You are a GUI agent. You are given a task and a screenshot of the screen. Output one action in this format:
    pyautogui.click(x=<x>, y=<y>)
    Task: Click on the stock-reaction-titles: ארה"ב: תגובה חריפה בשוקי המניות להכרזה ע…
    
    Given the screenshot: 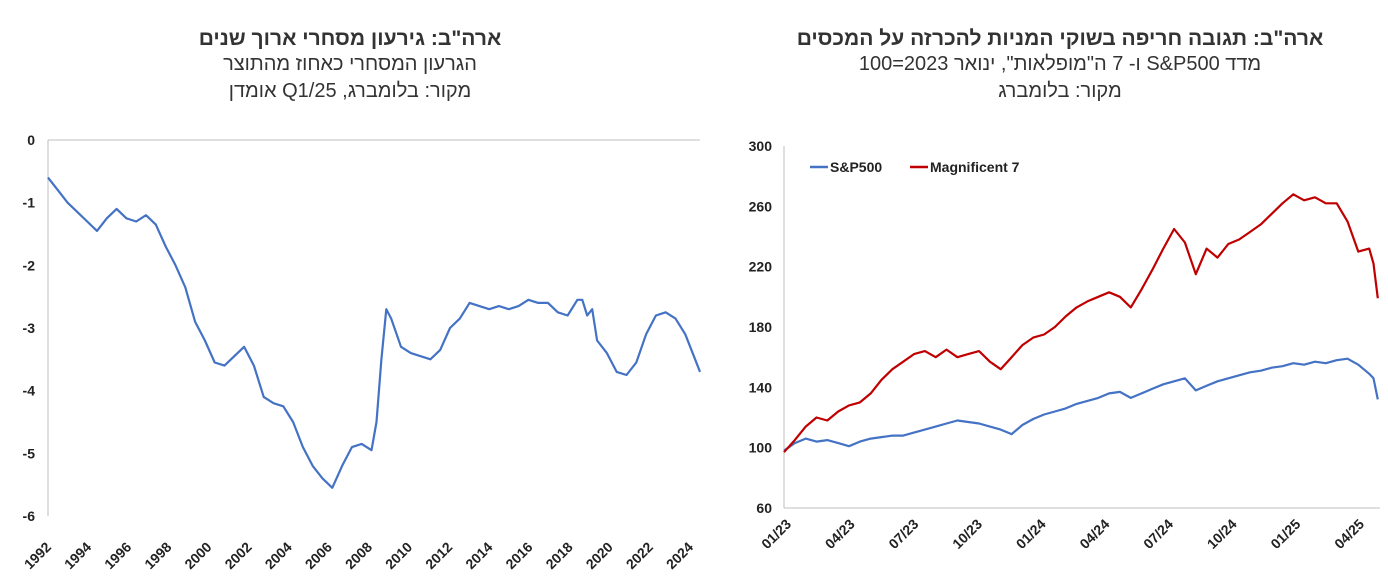 What is the action you would take?
    pyautogui.click(x=1060, y=65)
    